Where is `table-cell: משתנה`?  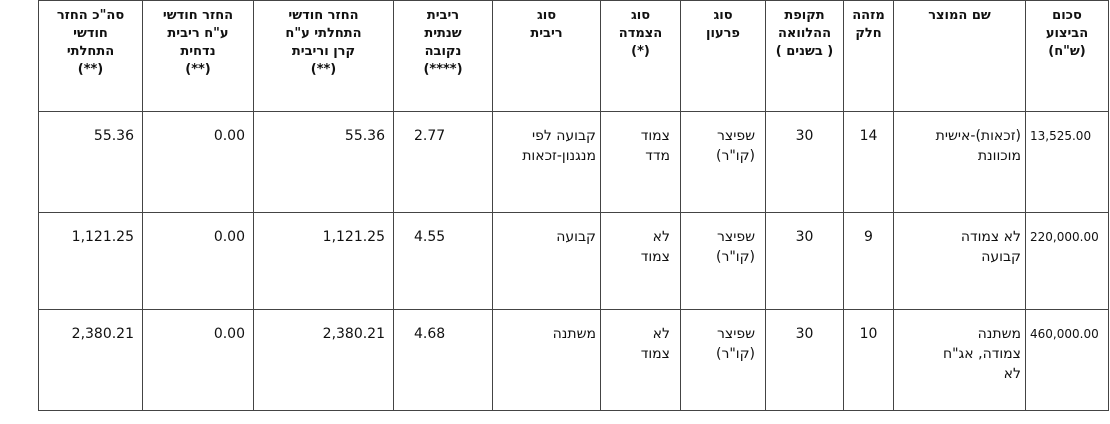
table-cell: משתנה is located at coordinates (546, 360).